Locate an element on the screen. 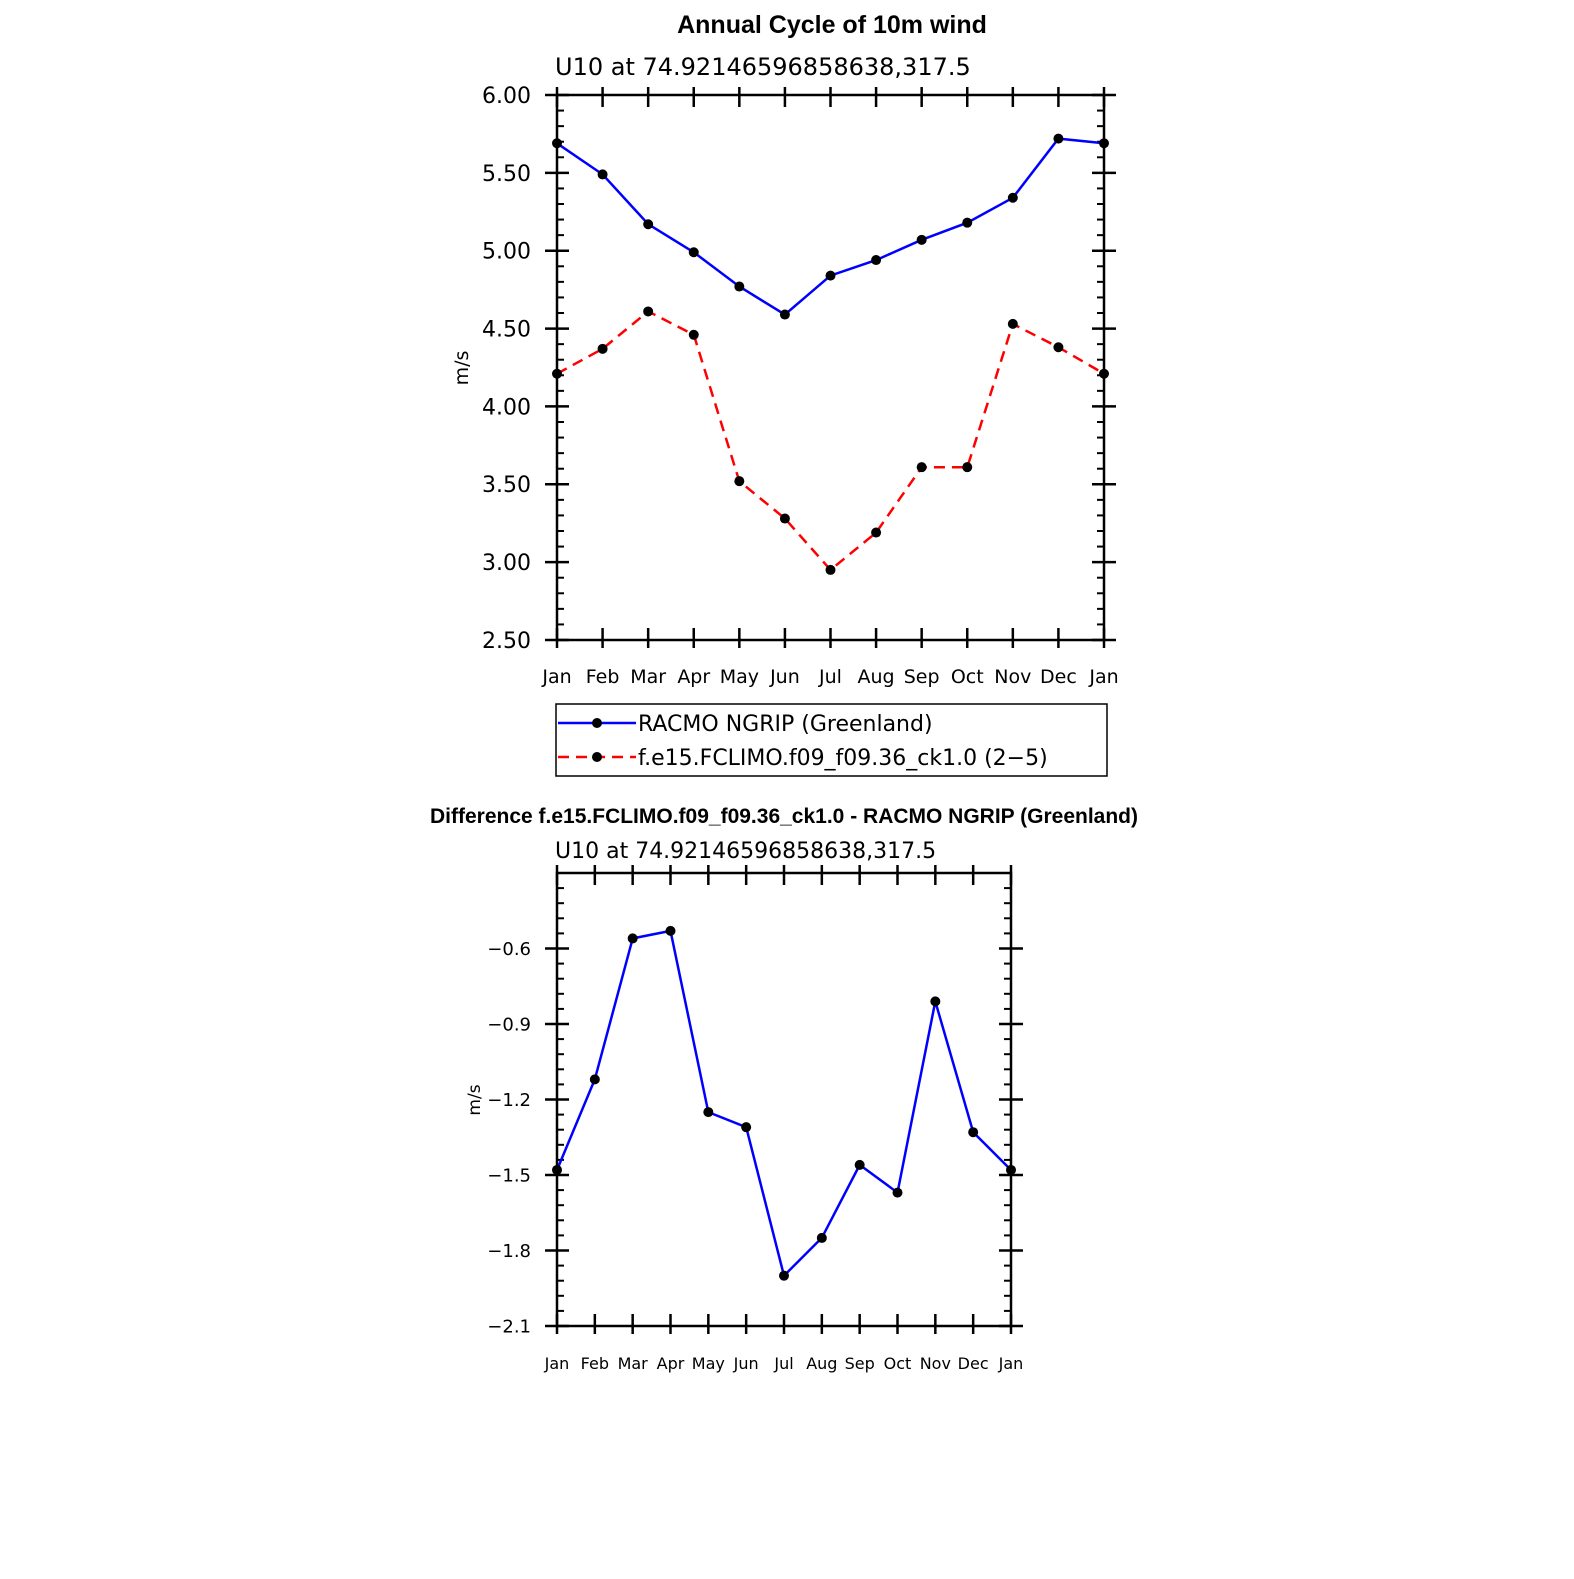 This screenshot has height=1579, width=1574. bottom-chart-ticks is located at coordinates (784, 1099).